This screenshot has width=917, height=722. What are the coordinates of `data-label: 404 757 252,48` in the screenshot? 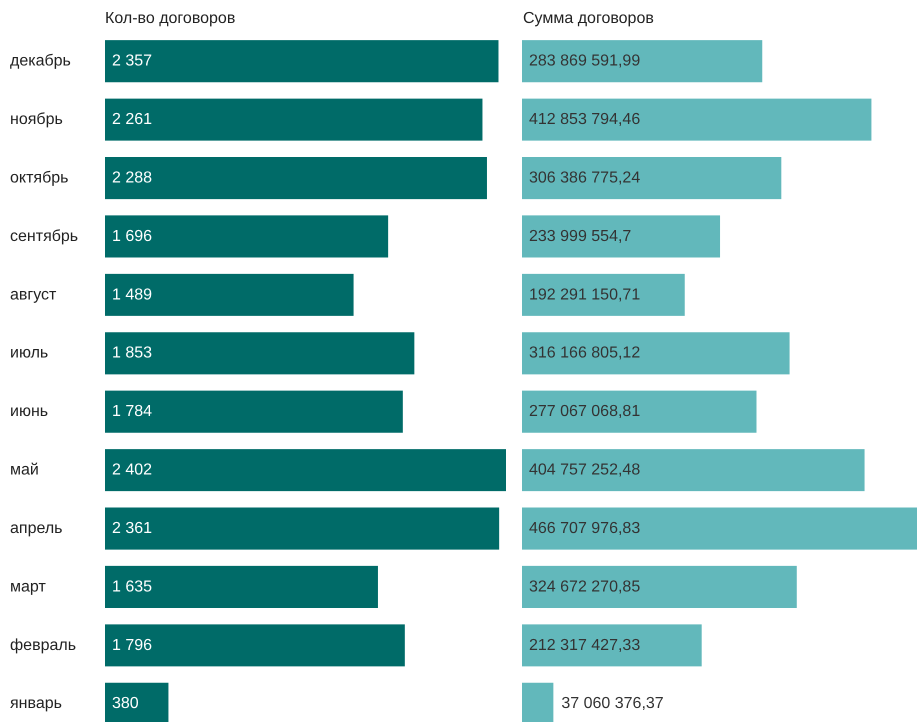 It's located at (584, 470).